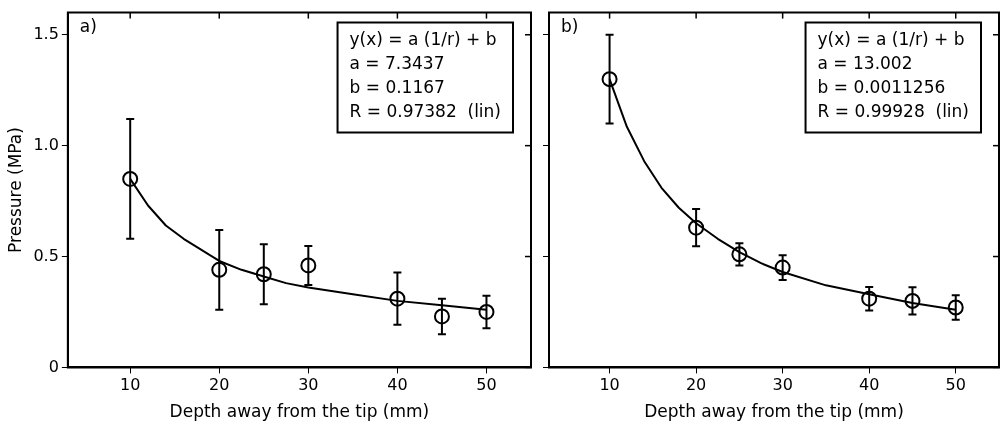 This screenshot has width=1008, height=429. What do you see at coordinates (14, 190) in the screenshot?
I see `y-axis-title: Pressure (MPa)` at bounding box center [14, 190].